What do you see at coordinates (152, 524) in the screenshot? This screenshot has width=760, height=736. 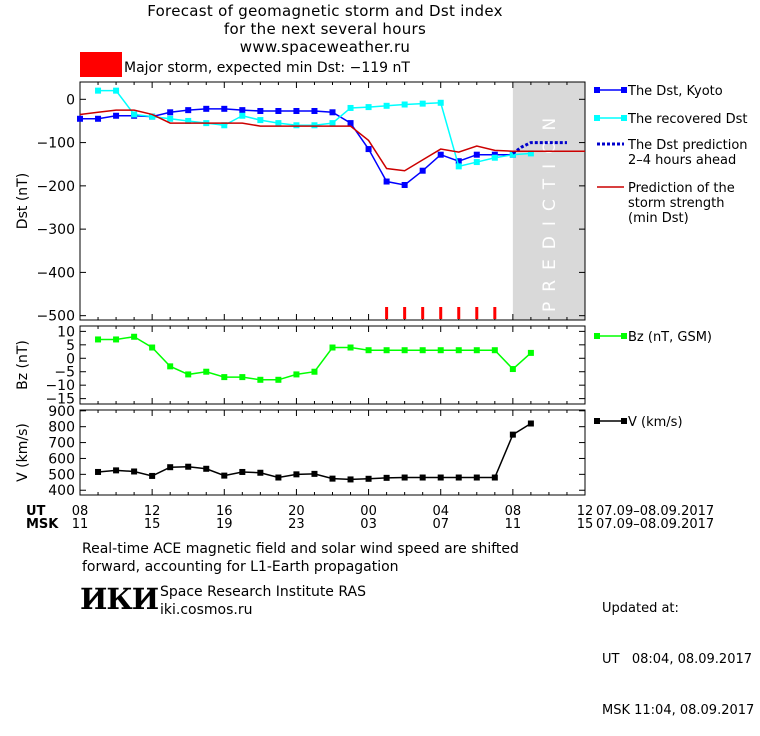 I see `msk-tick-label: 15` at bounding box center [152, 524].